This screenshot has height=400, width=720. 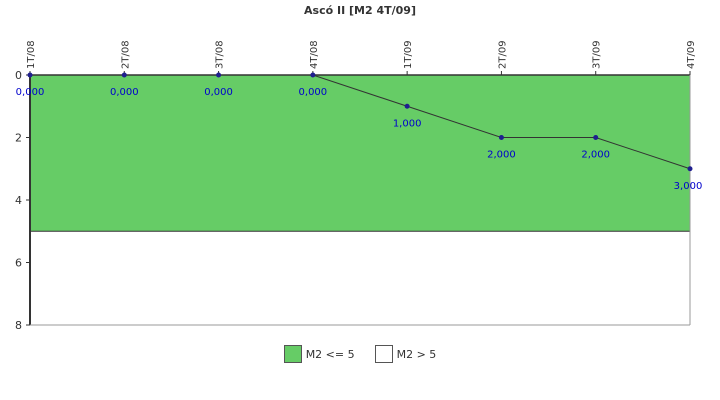 What do you see at coordinates (416, 354) in the screenshot?
I see `legend-label-band-1: M2 > 5` at bounding box center [416, 354].